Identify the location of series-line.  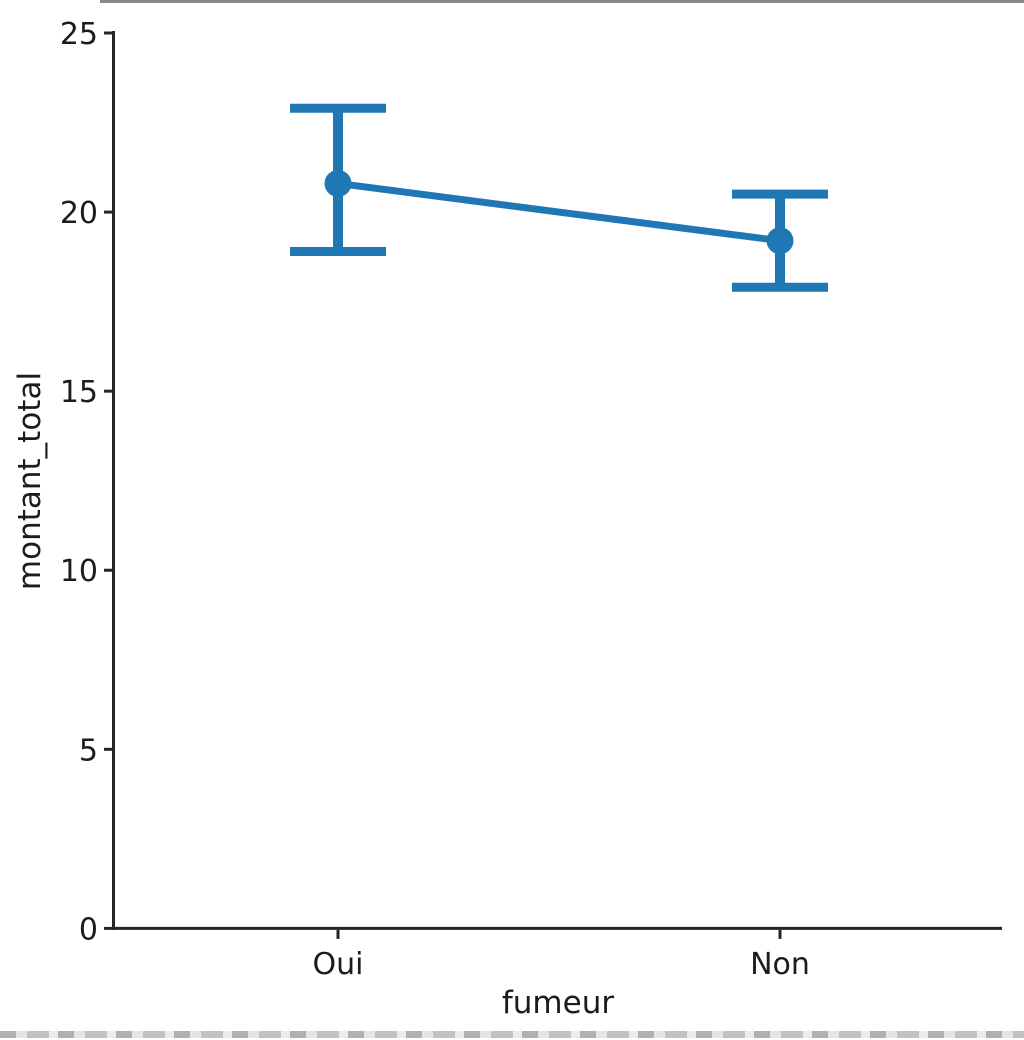
(559, 212).